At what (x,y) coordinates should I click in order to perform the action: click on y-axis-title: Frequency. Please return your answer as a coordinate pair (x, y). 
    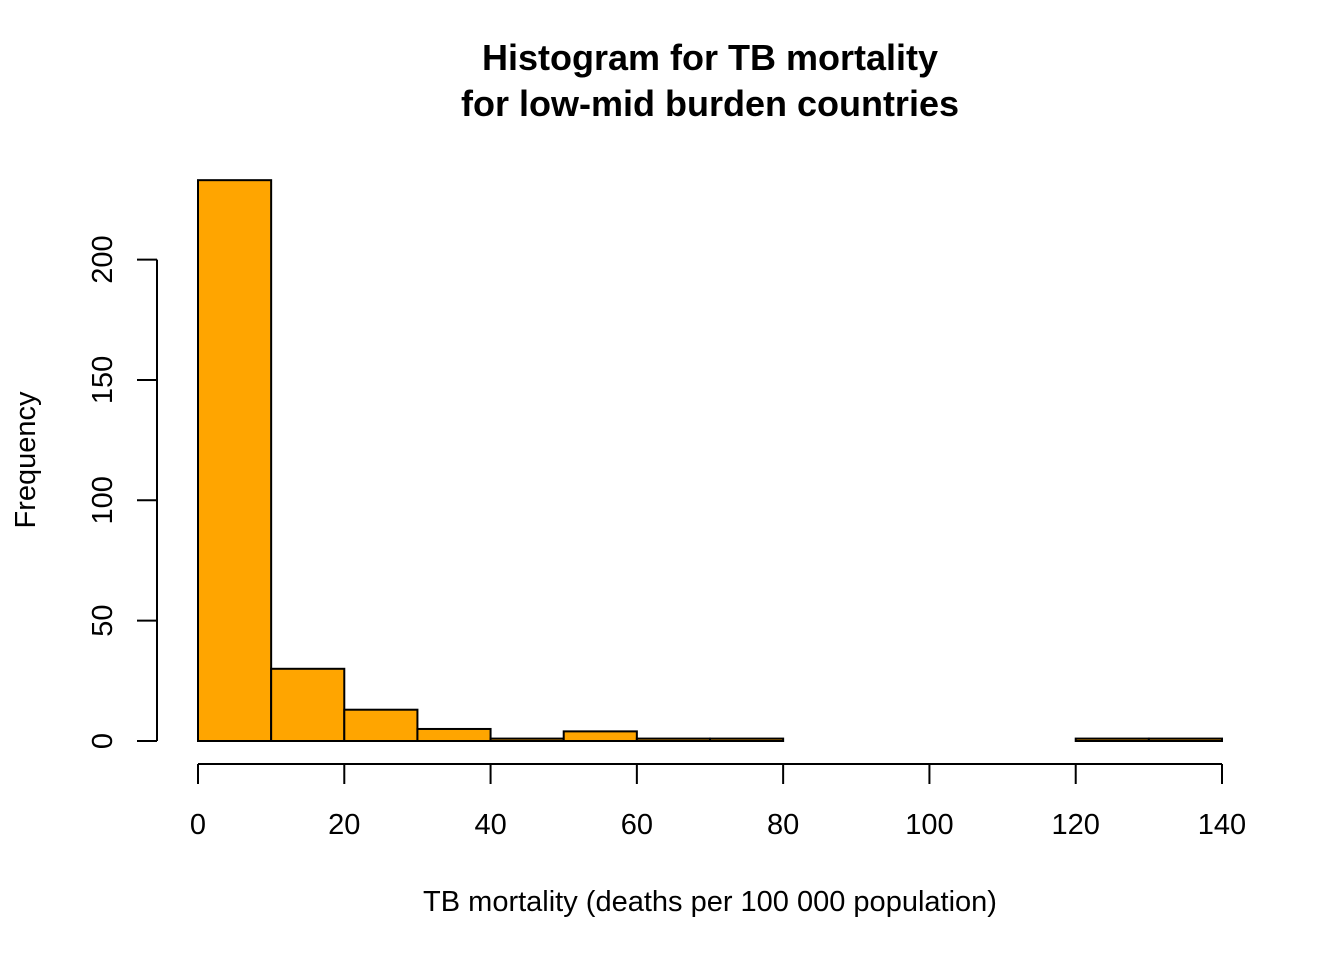
    Looking at the image, I should click on (26, 460).